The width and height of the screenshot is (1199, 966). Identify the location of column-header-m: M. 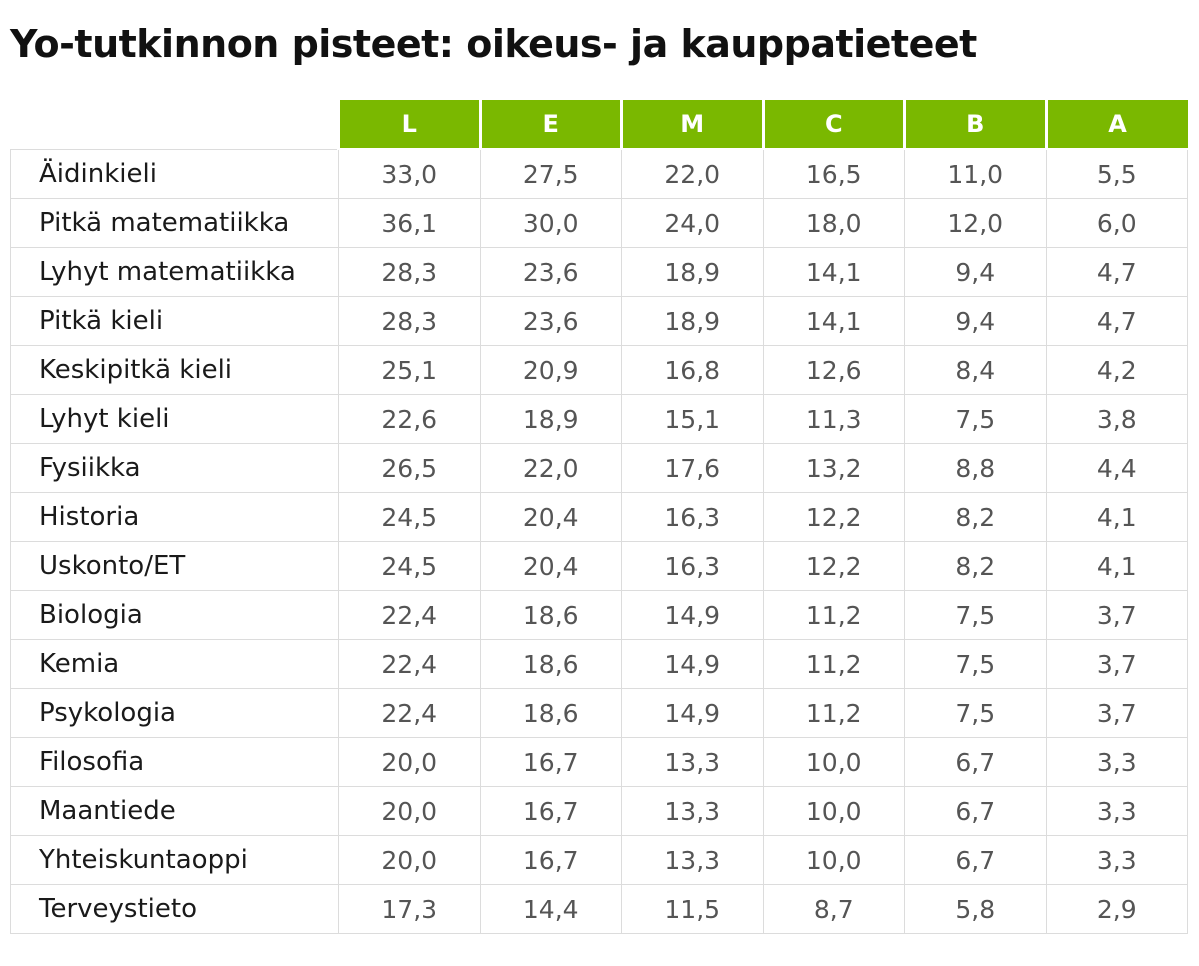
(691, 125).